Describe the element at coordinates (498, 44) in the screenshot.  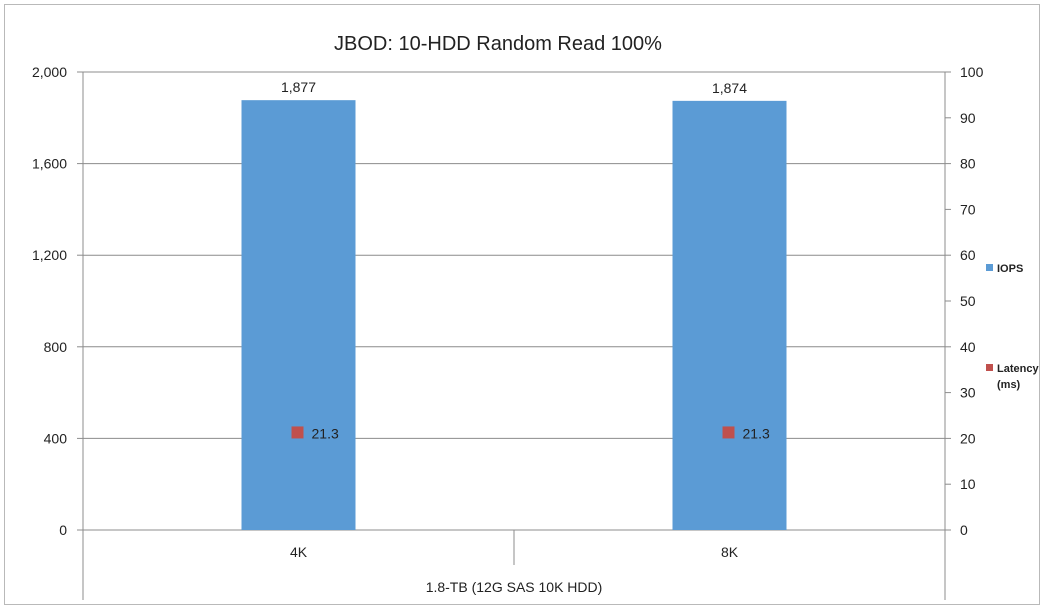
I see `chart-title: JBOD: 10-HDD Random Read 100%` at that location.